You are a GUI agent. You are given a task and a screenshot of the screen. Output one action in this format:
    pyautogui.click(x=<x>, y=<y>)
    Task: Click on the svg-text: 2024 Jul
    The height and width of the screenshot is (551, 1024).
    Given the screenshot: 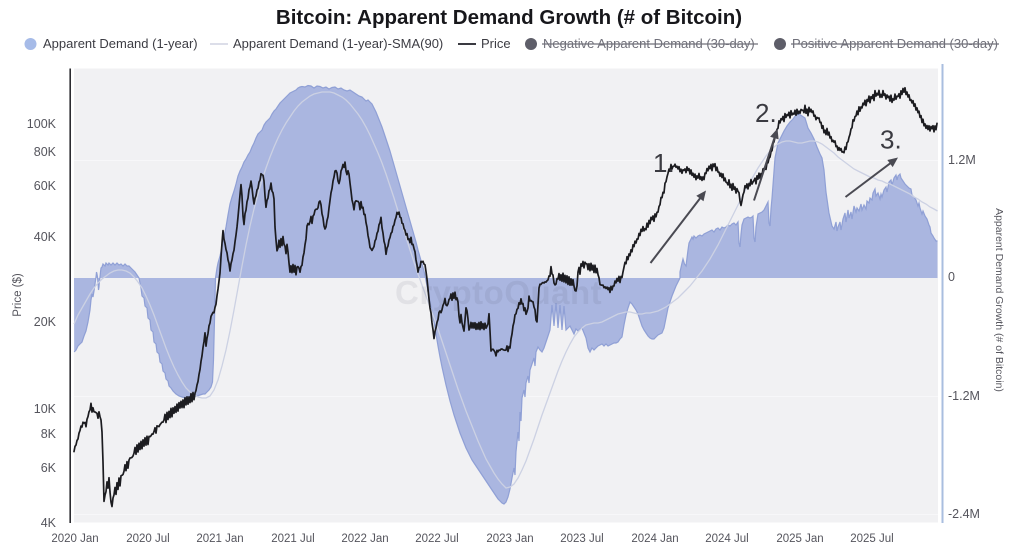 What is the action you would take?
    pyautogui.click(x=726, y=539)
    